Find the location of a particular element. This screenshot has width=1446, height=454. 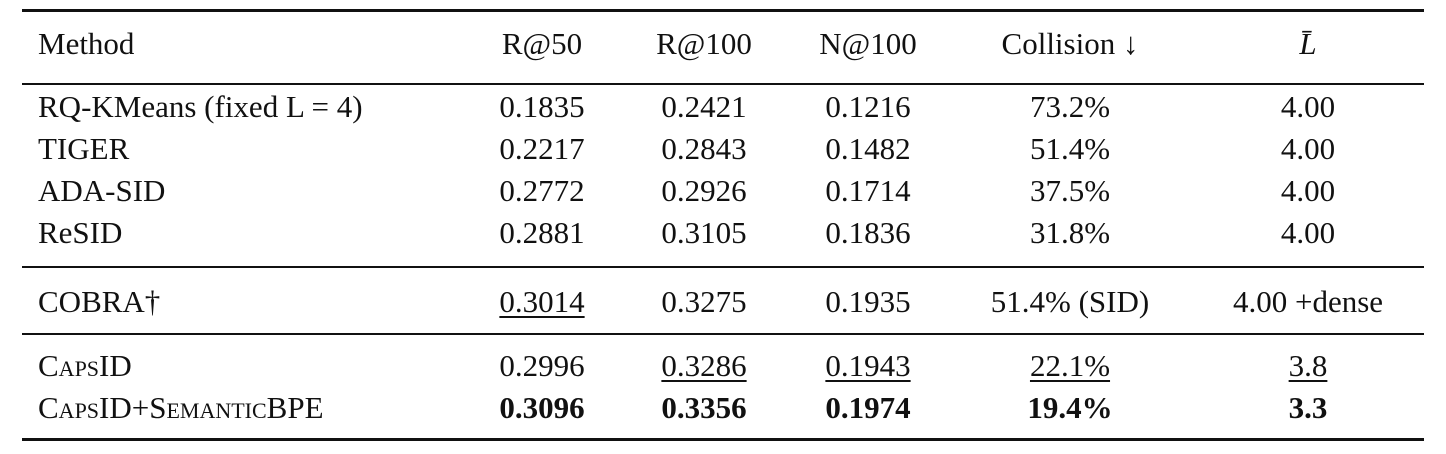

method-cell: CapsID is located at coordinates (85, 365).